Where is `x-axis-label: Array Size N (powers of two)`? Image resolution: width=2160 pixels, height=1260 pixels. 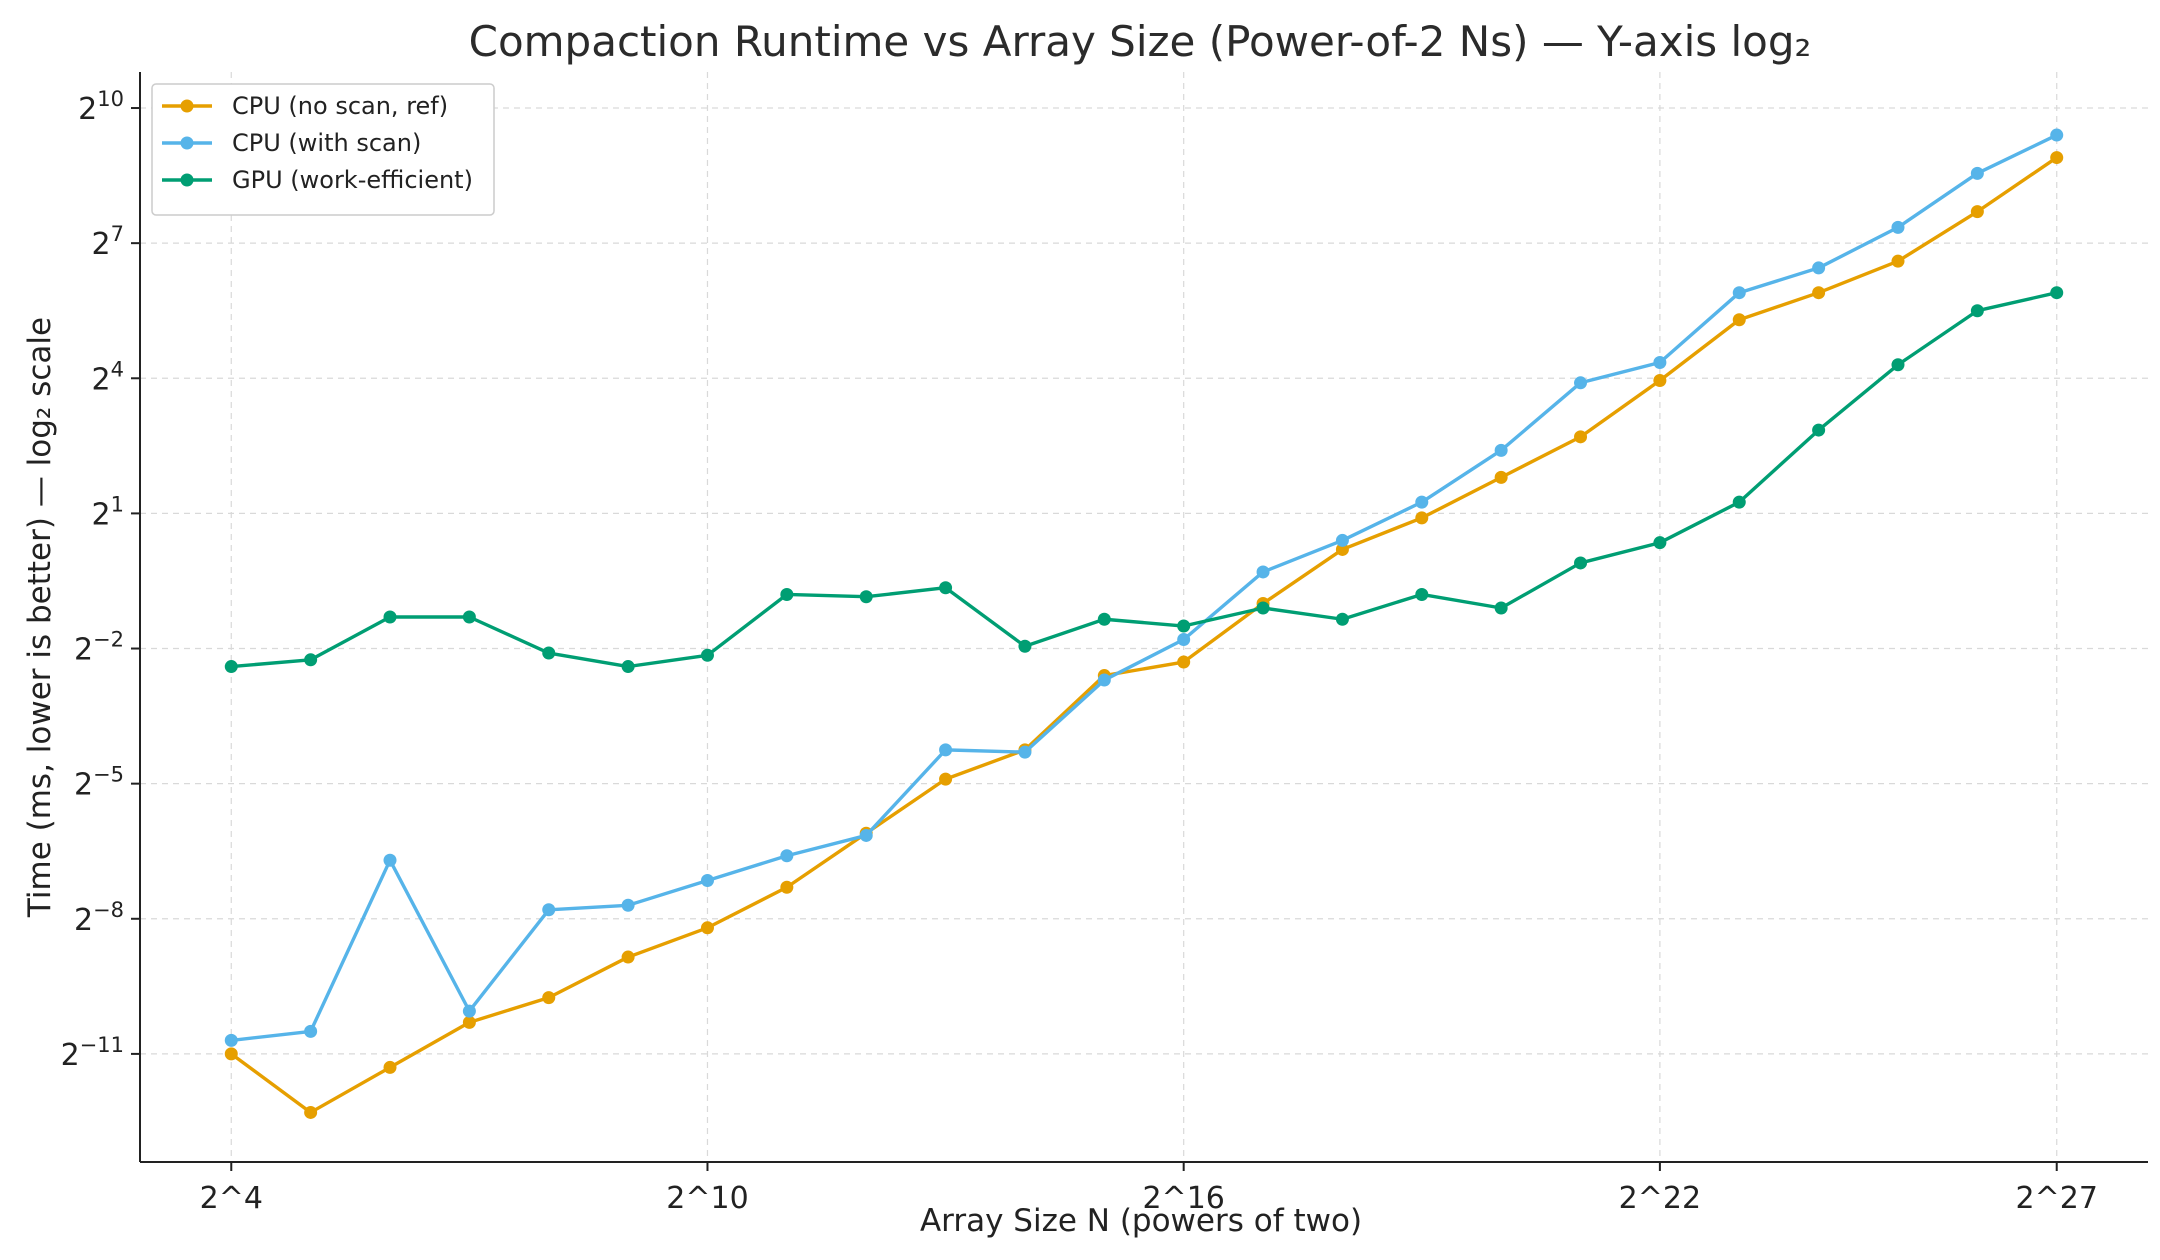
x-axis-label: Array Size N (powers of two) is located at coordinates (1141, 1221).